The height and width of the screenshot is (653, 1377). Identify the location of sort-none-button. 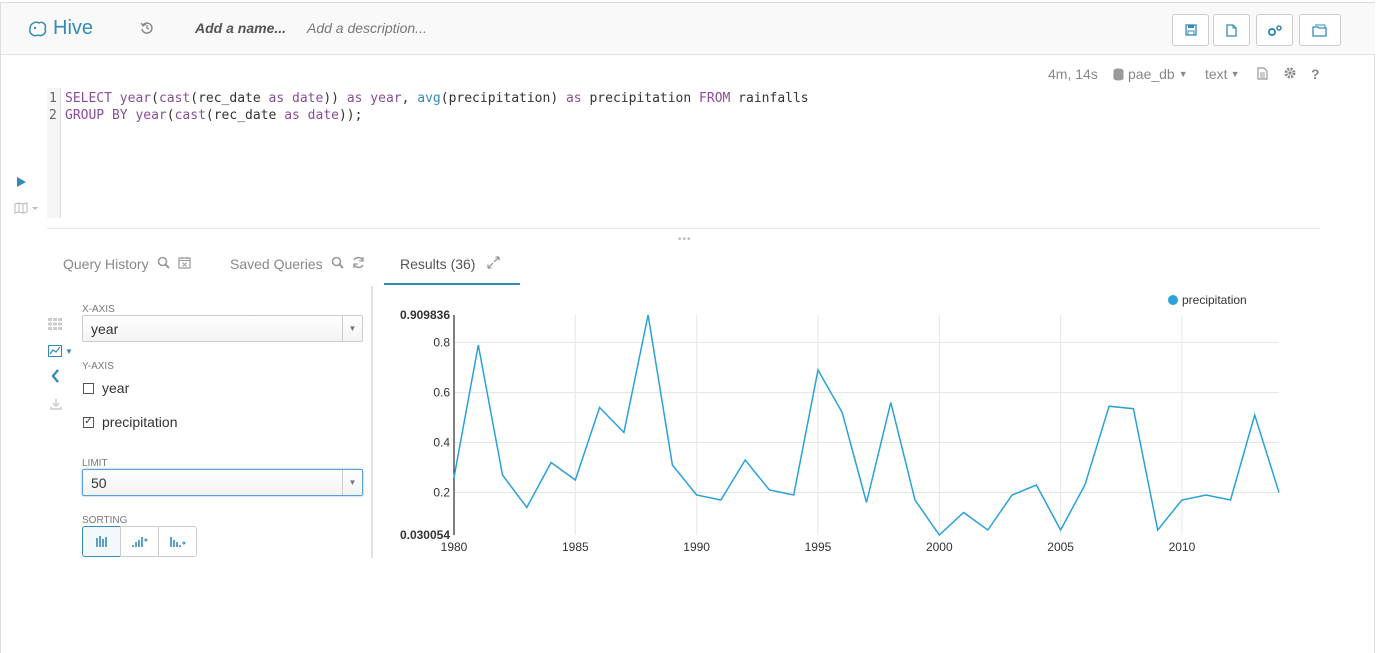
(101, 541).